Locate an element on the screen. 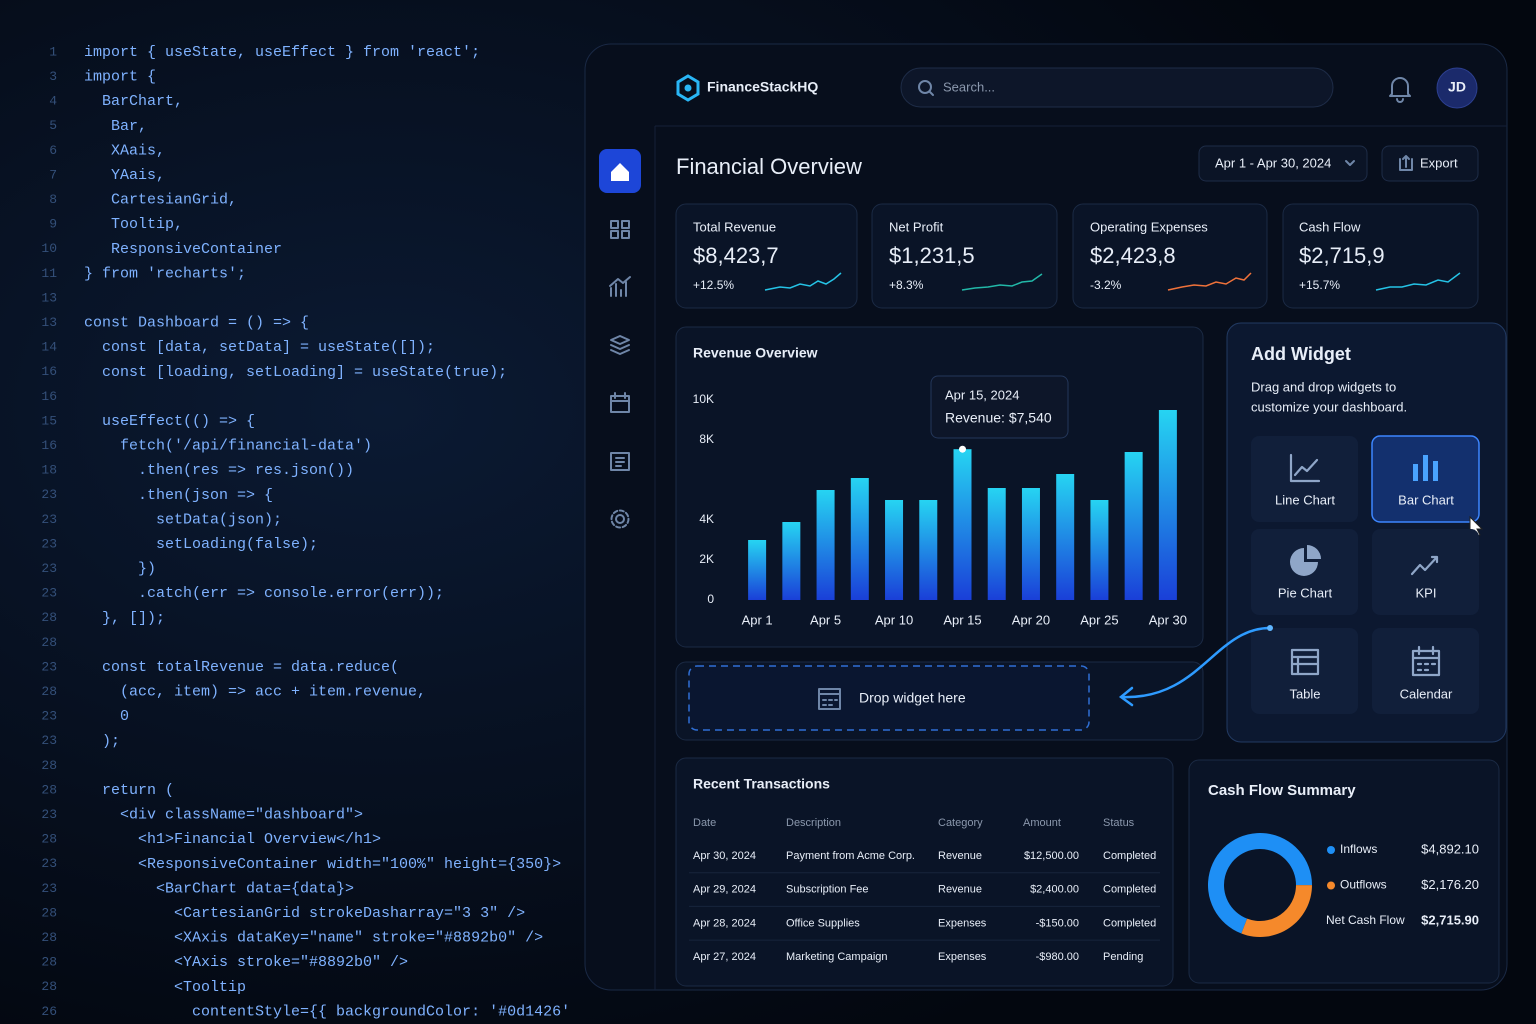 The width and height of the screenshot is (1536, 1024). code-line: useEffect(() => { is located at coordinates (169, 421).